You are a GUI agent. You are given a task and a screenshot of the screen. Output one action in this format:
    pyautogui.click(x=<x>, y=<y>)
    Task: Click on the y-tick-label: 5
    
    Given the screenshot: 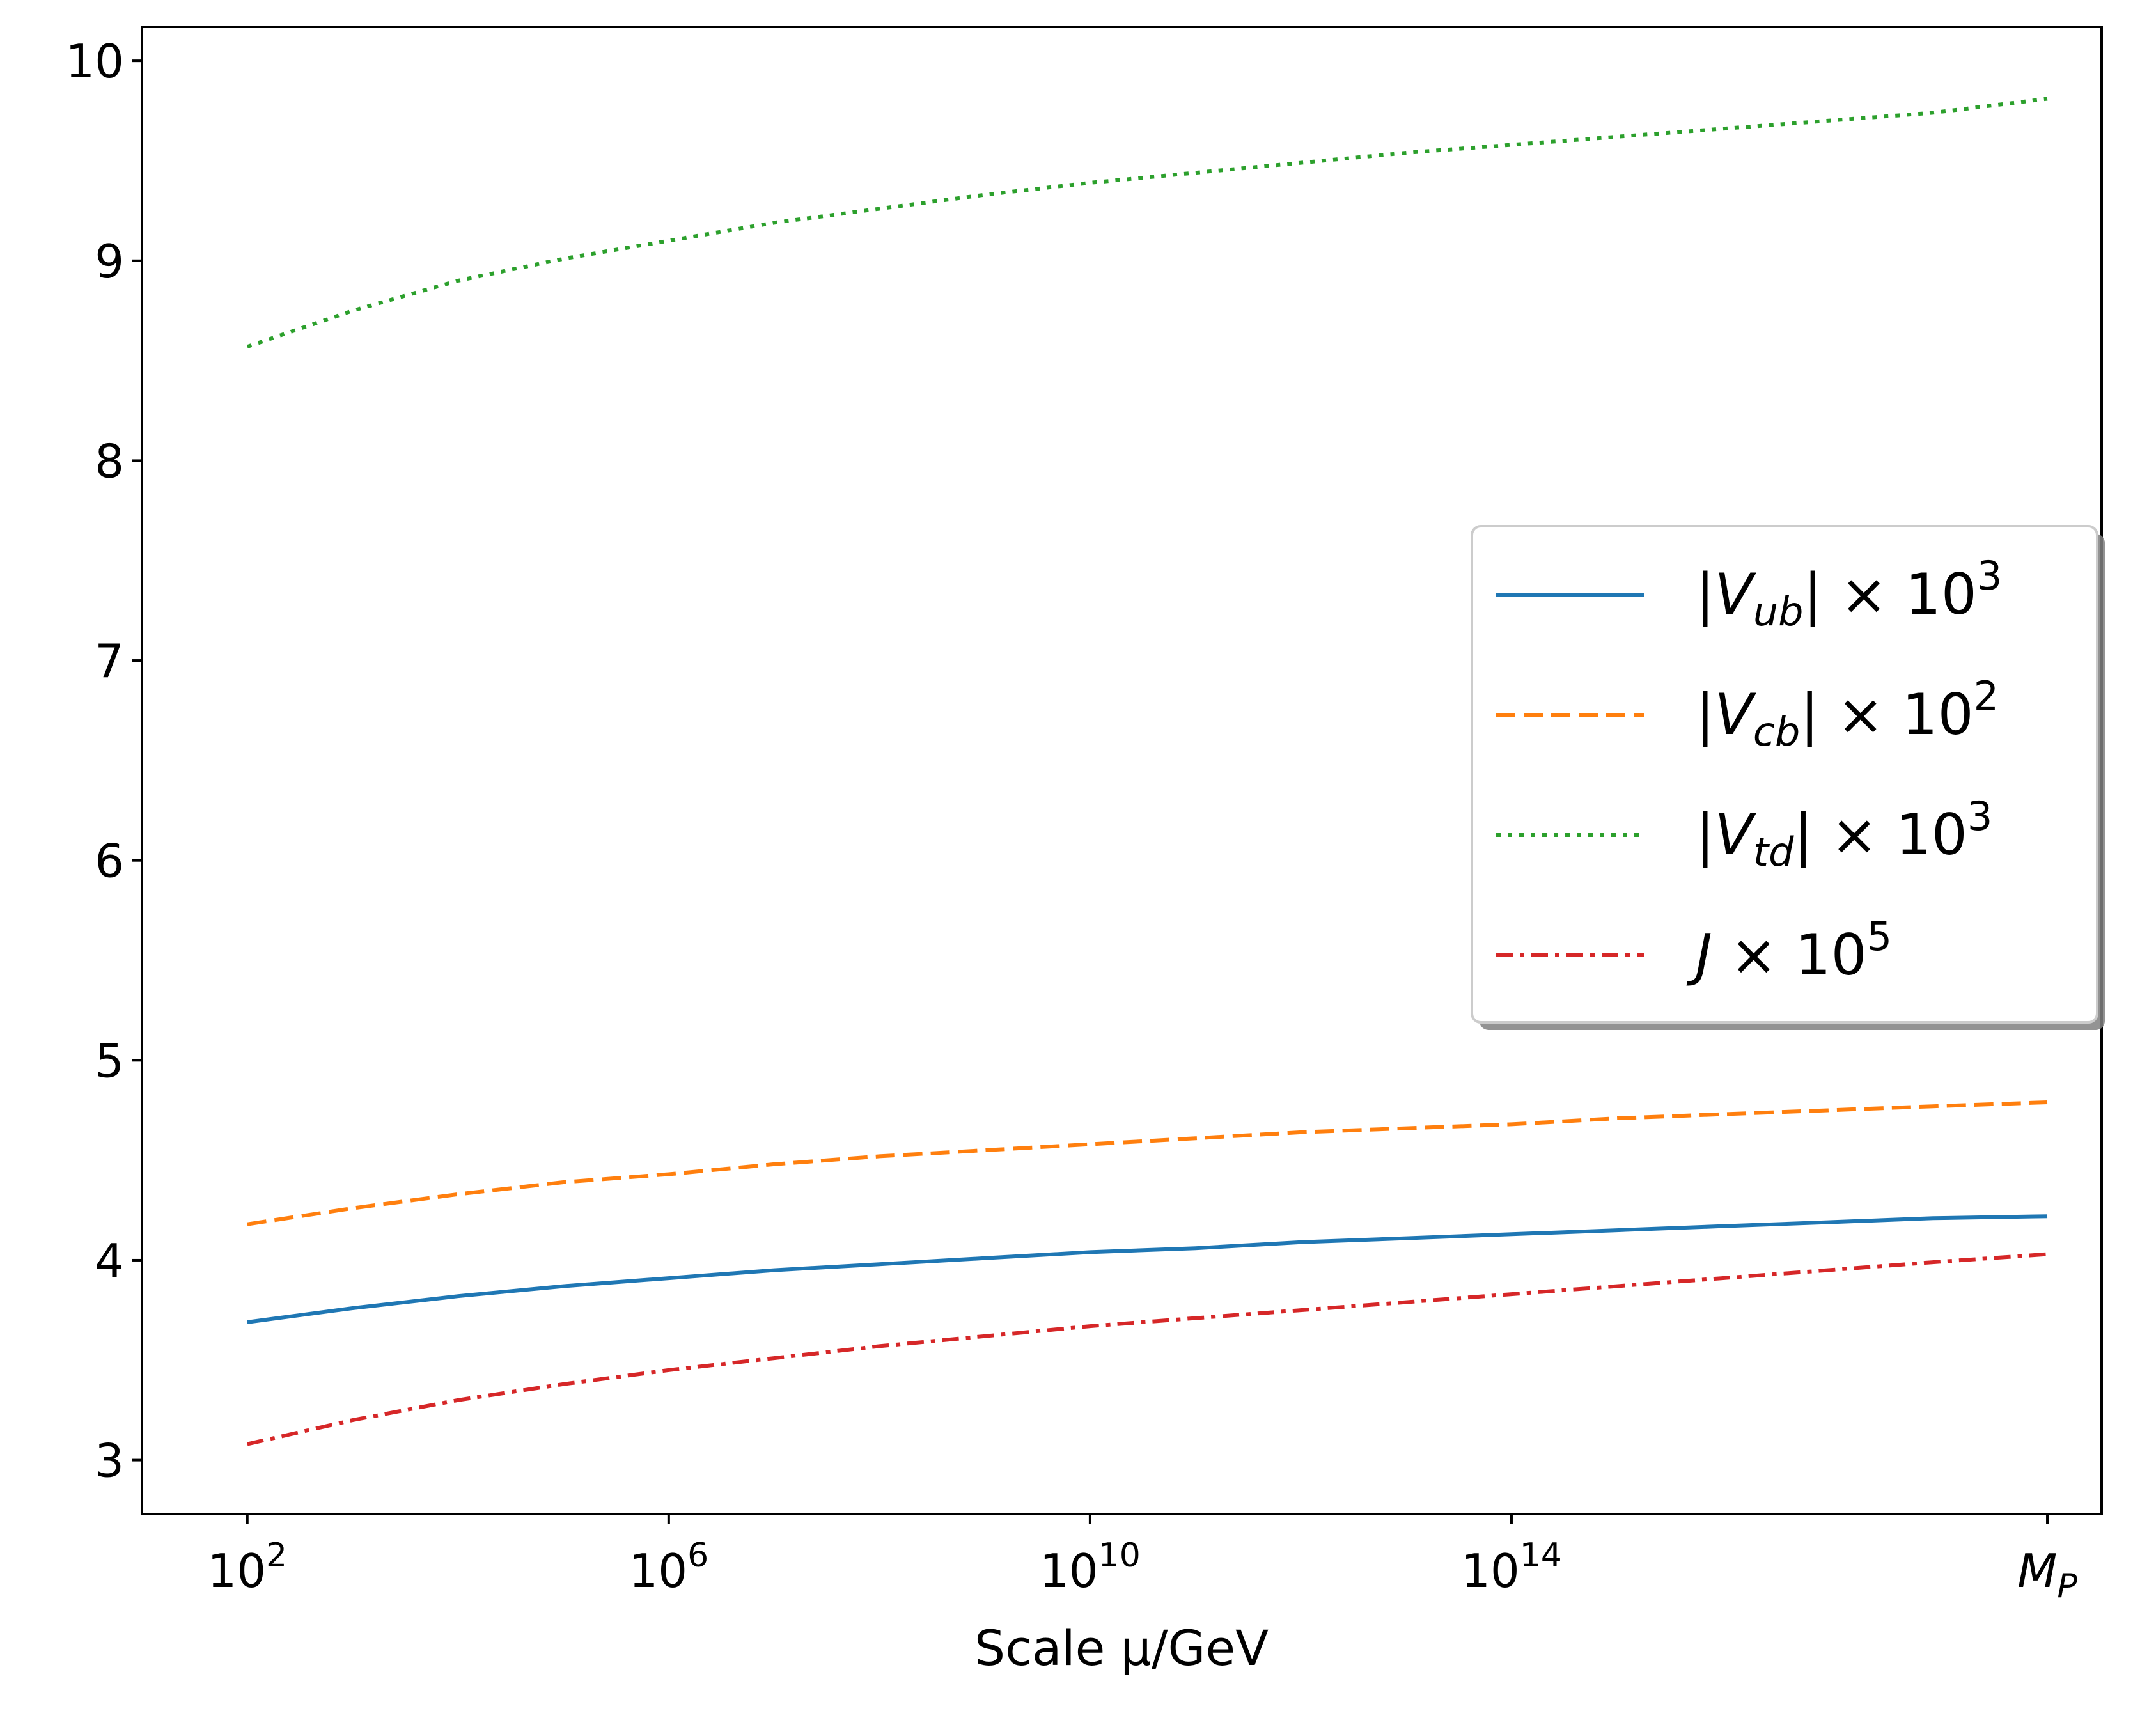 What is the action you would take?
    pyautogui.click(x=110, y=1061)
    